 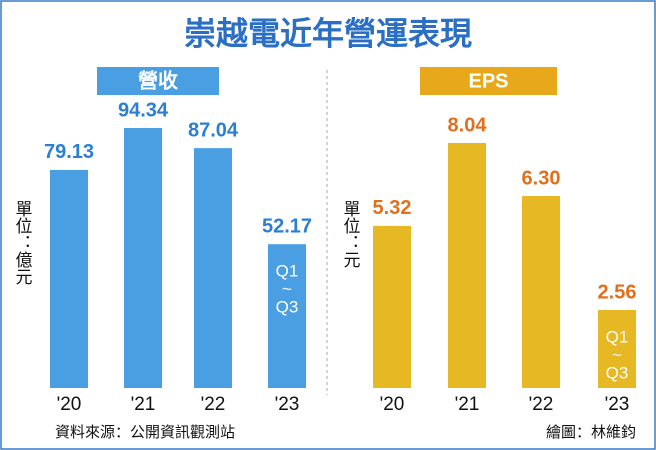 What do you see at coordinates (591, 432) in the screenshot?
I see `credit: 繪圖：林維鈞` at bounding box center [591, 432].